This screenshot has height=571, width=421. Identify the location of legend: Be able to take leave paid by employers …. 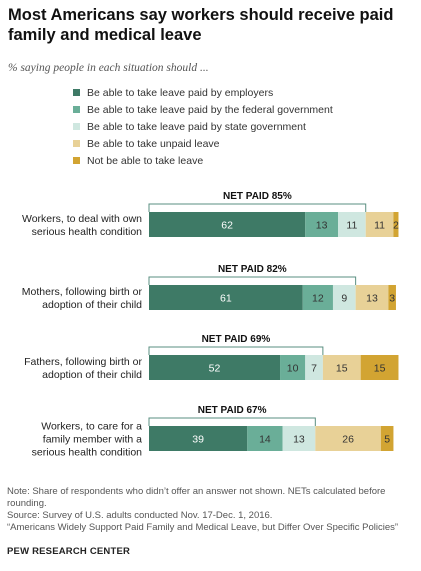
(203, 126).